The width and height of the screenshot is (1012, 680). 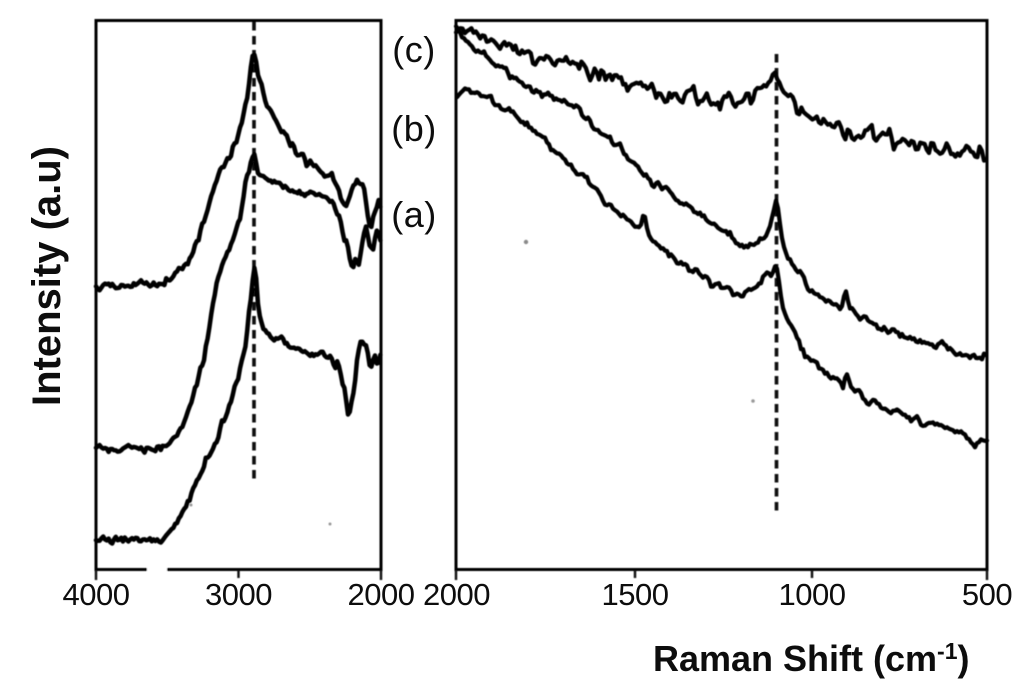 What do you see at coordinates (238, 594) in the screenshot?
I see `svg-text: 3000` at bounding box center [238, 594].